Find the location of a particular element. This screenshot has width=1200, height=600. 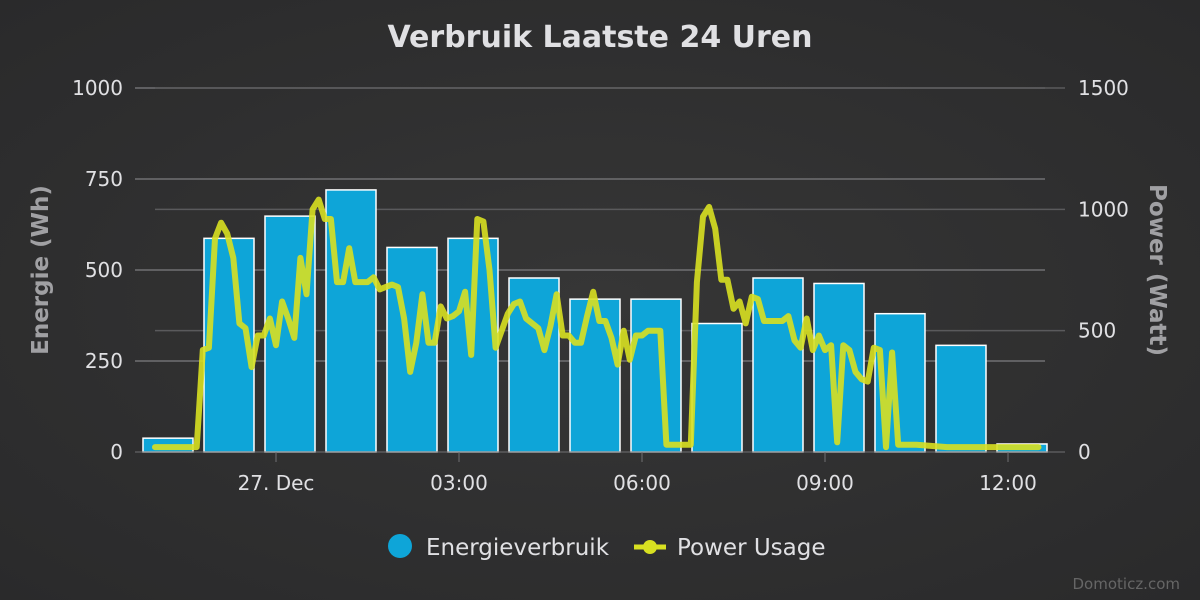

x-tick-label: 06:00 is located at coordinates (642, 483).